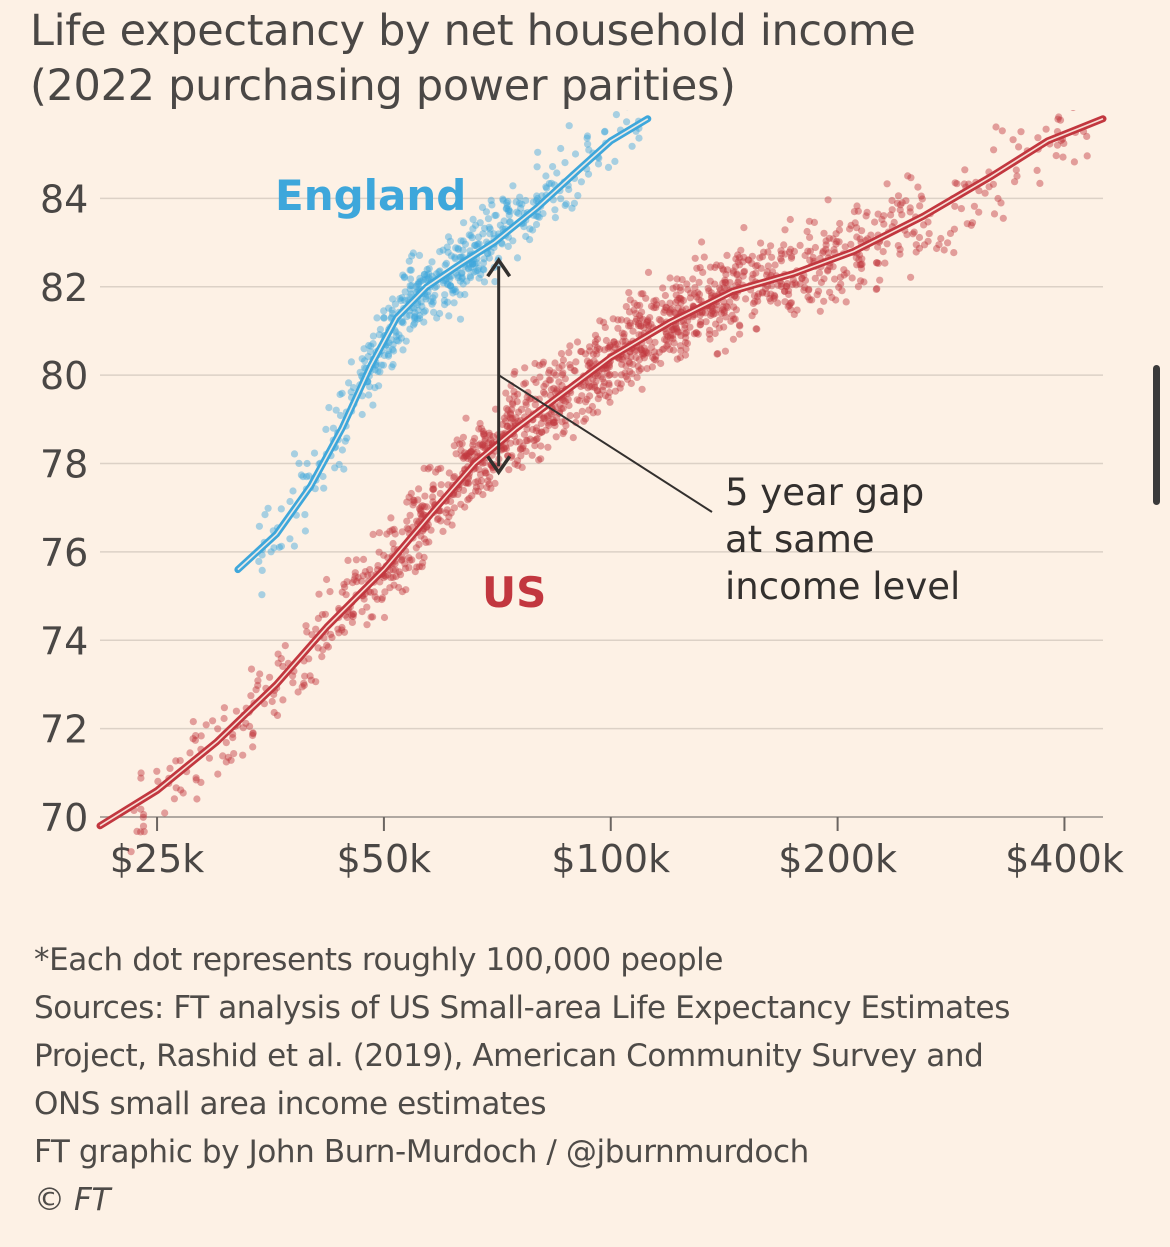 The width and height of the screenshot is (1170, 1247). What do you see at coordinates (1156, 435) in the screenshot?
I see `scrollbar` at bounding box center [1156, 435].